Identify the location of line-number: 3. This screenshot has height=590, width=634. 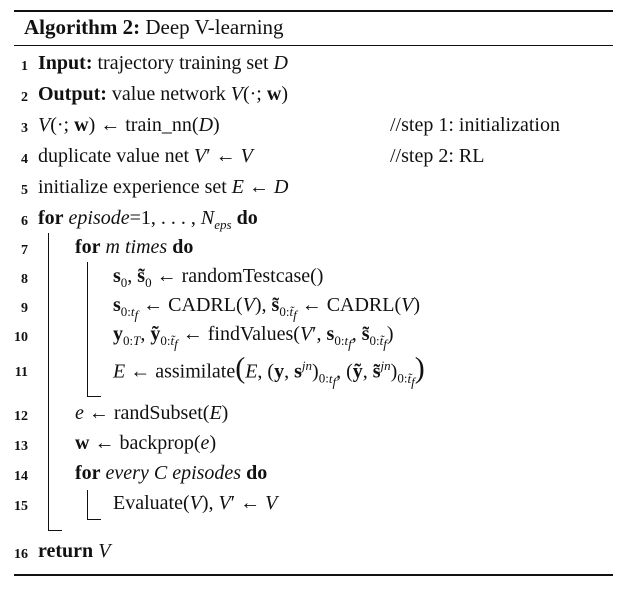
(17, 129).